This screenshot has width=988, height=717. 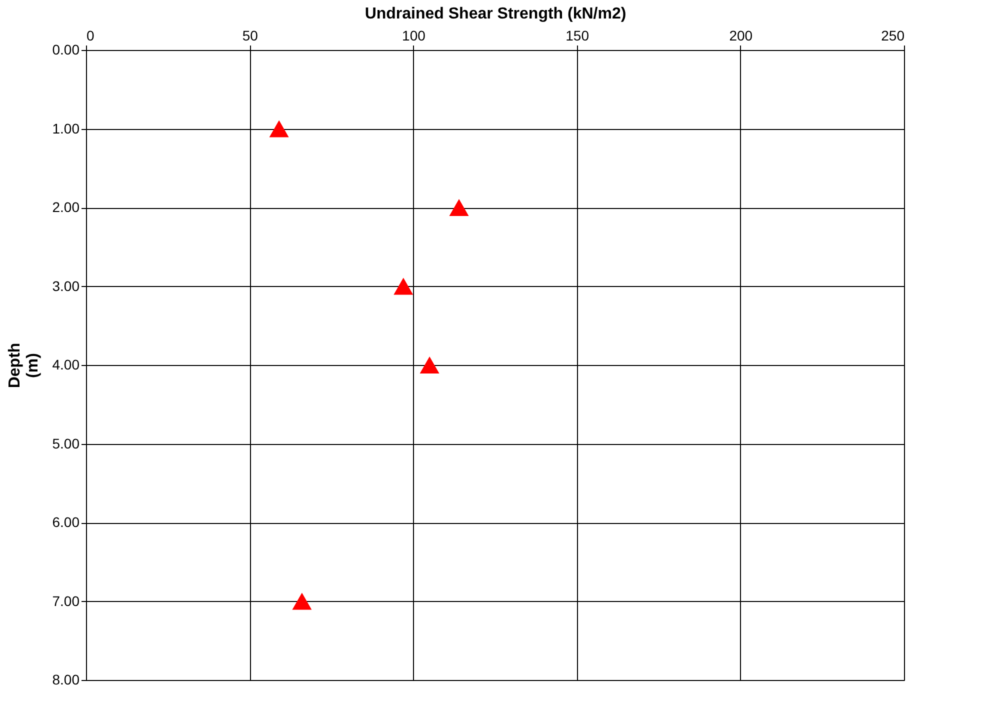 What do you see at coordinates (250, 36) in the screenshot?
I see `x-tick-label: 50` at bounding box center [250, 36].